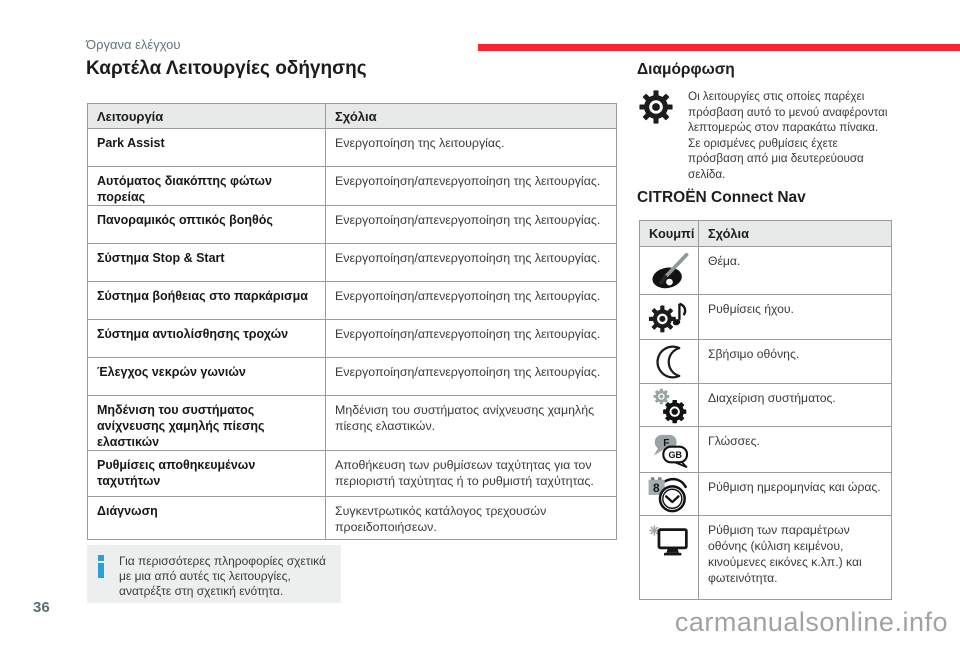 The image size is (960, 649). Describe the element at coordinates (471, 147) in the screenshot. I see `function-comment-cell: Ενεργοποίηση της λειτουργίας.` at that location.